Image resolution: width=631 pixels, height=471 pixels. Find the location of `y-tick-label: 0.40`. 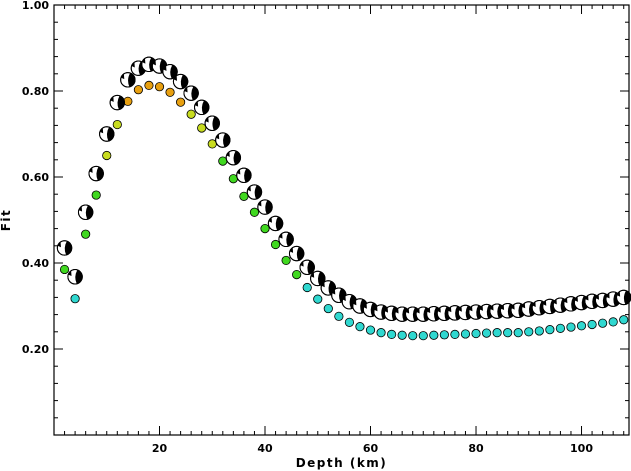

y-tick-label: 0.40 is located at coordinates (35, 263).